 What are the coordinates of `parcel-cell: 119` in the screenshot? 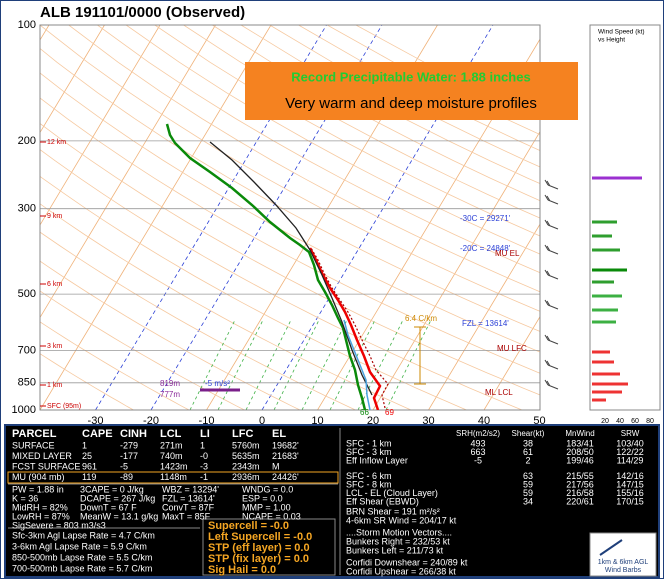 It's located at (89, 477).